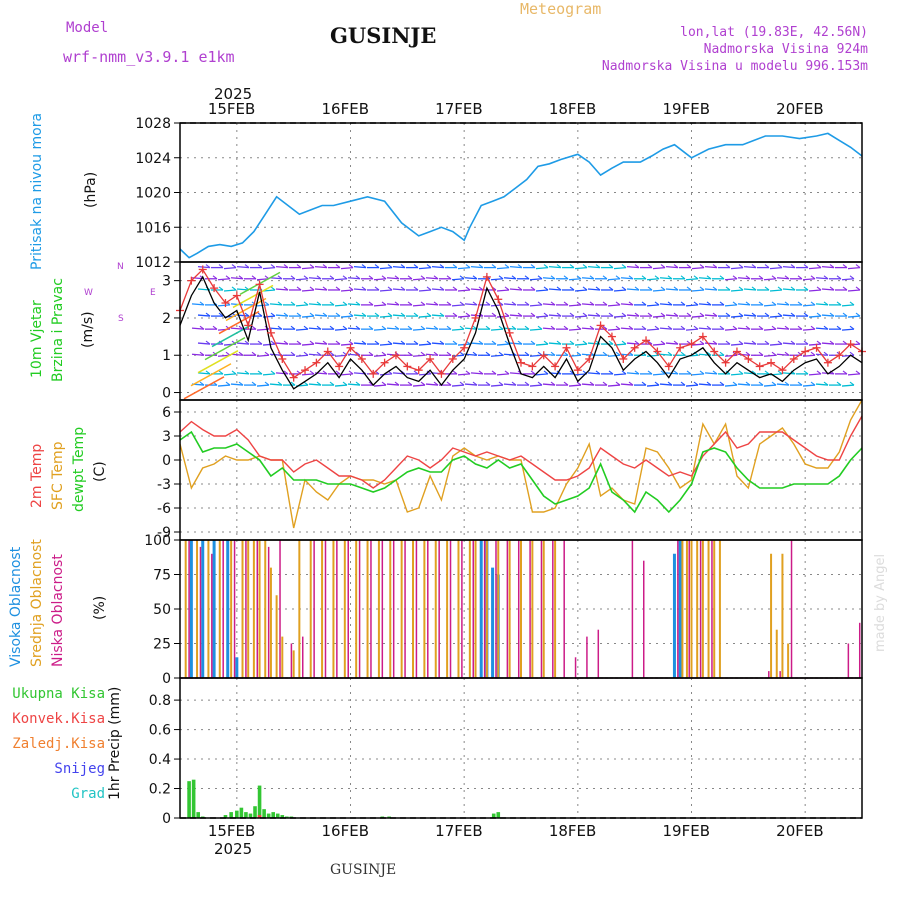 Image resolution: width=900 pixels, height=900 pixels. What do you see at coordinates (166, 437) in the screenshot?
I see `y-tick-label: 3` at bounding box center [166, 437].